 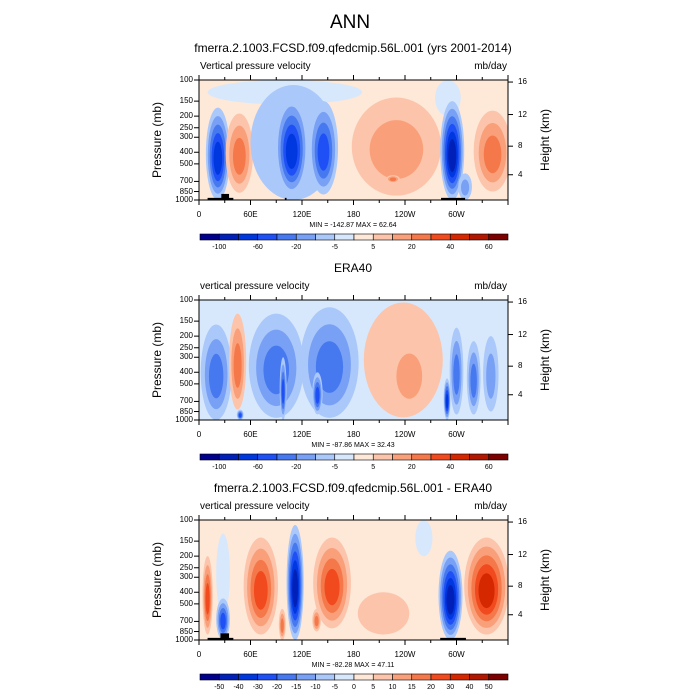 I want to click on x-tick-label: 120E, so click(x=302, y=434).